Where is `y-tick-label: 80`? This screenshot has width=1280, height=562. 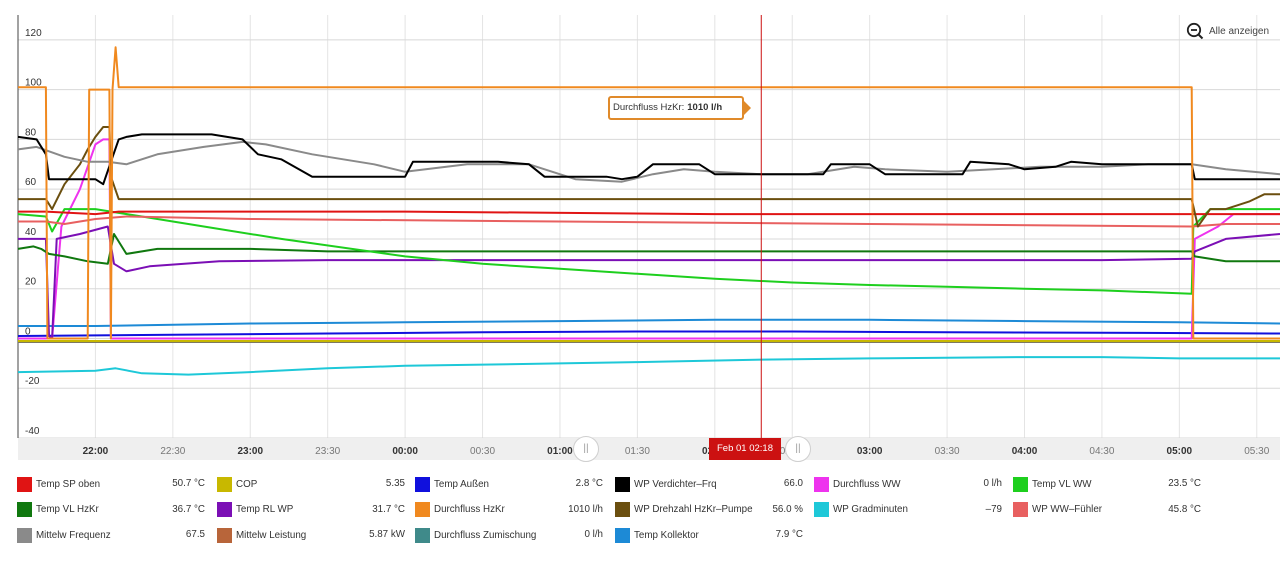 y-tick-label: 80 is located at coordinates (31, 132).